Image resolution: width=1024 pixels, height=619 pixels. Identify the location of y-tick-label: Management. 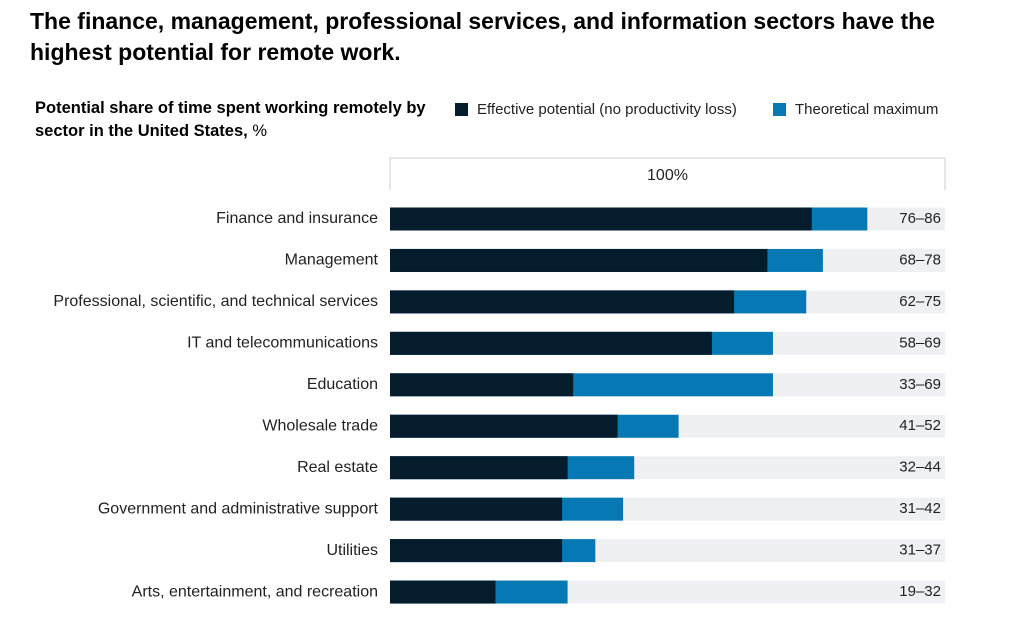
(332, 260).